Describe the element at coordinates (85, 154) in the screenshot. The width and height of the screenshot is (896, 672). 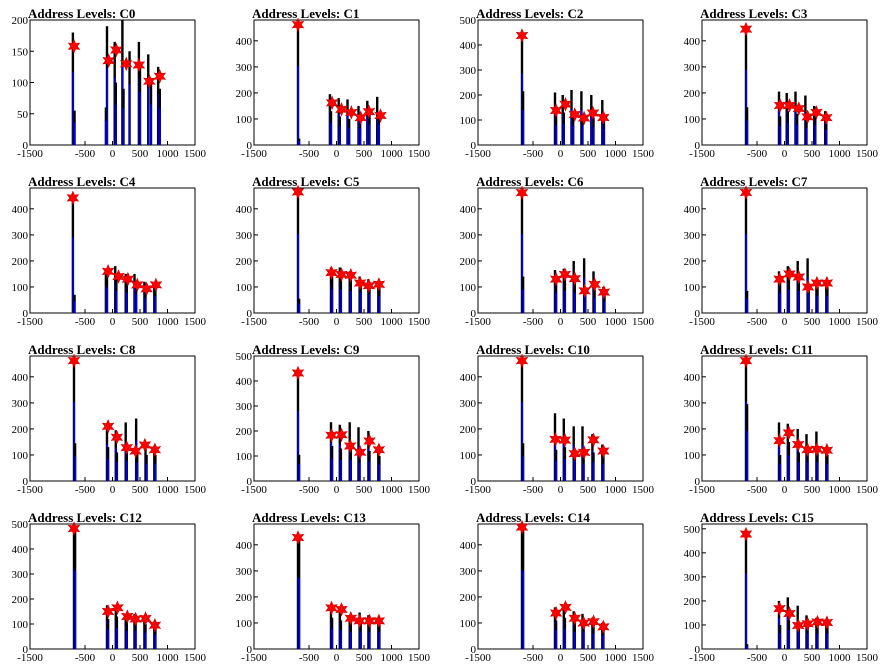
I see `x-tick-label: -500` at that location.